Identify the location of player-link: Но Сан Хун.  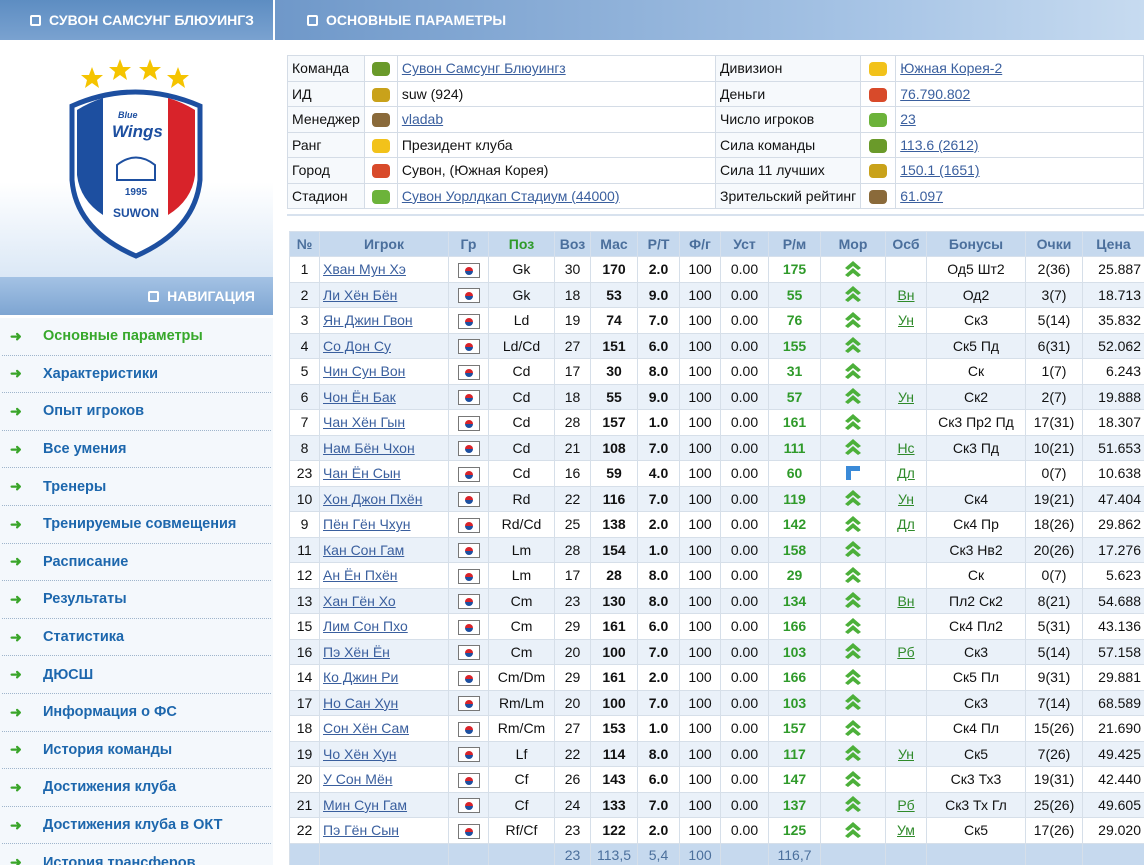
(361, 702).